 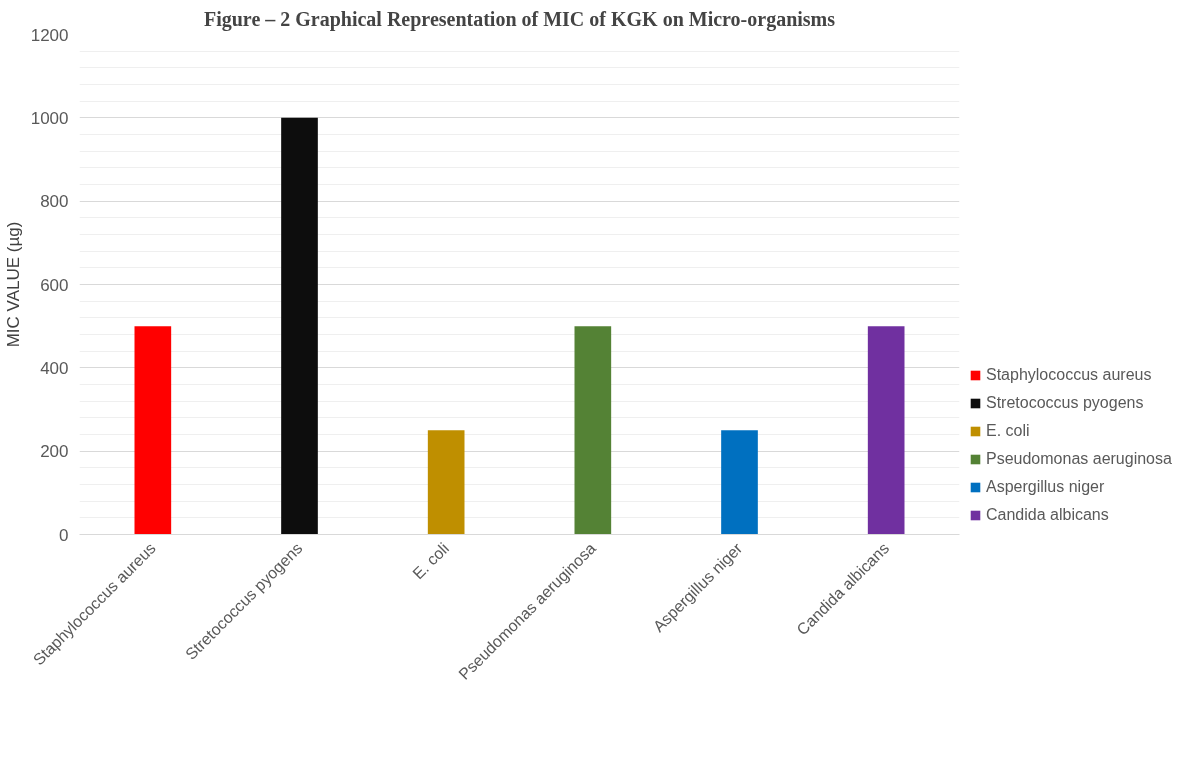 I want to click on legend-label: Stretococcus pyogens, so click(x=1065, y=403).